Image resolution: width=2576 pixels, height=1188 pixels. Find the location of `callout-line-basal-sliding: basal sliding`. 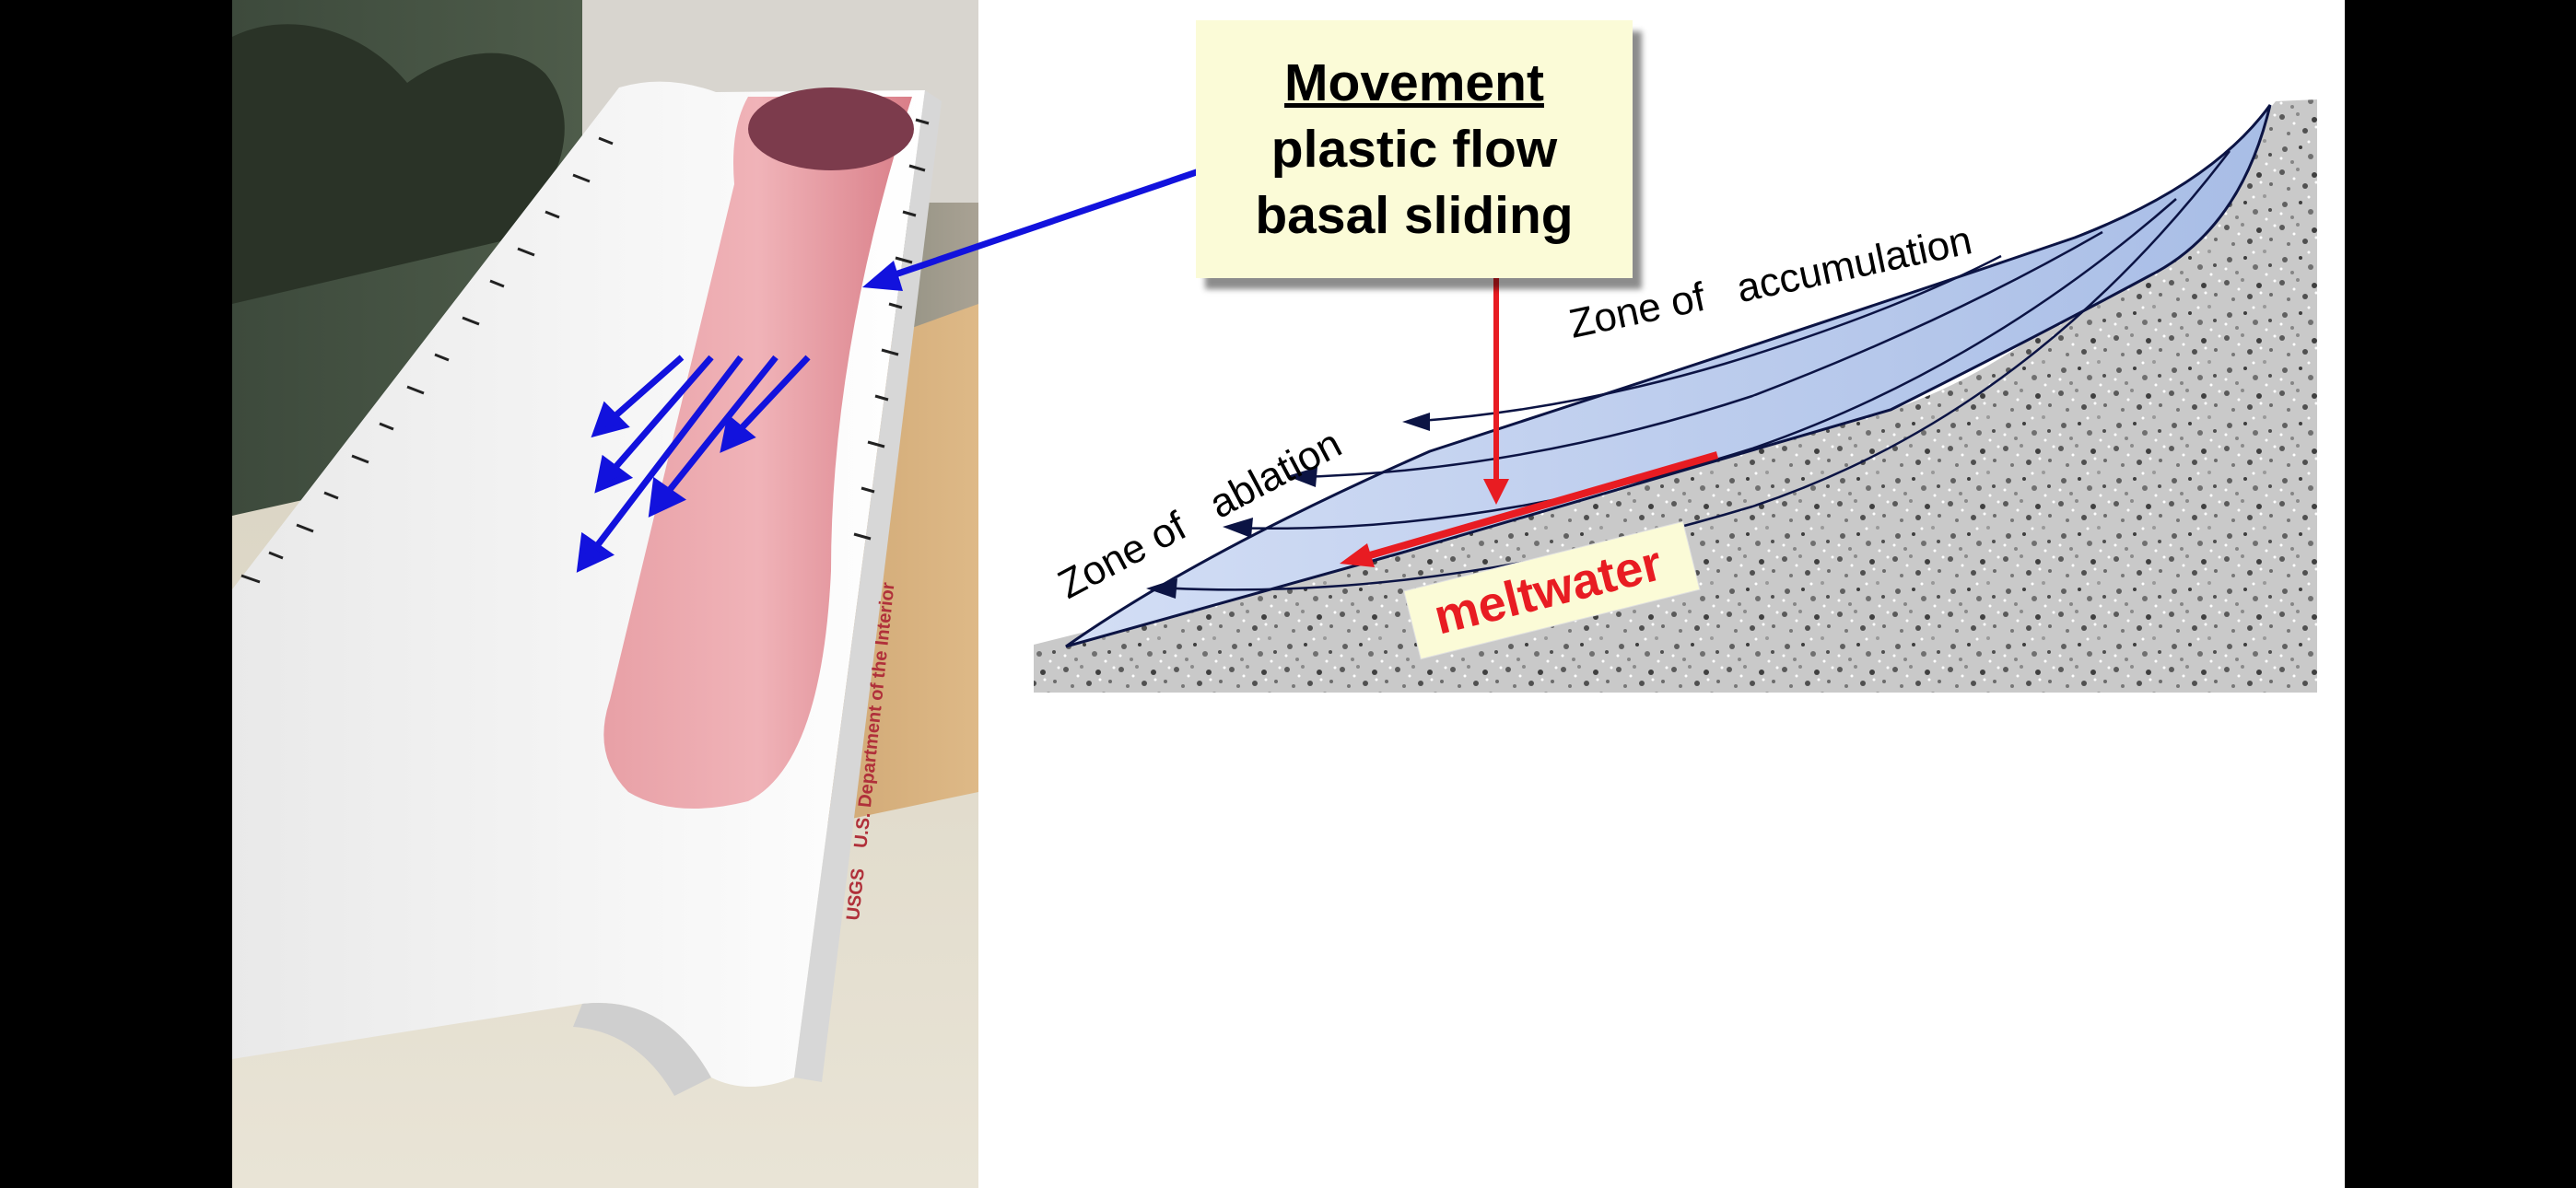

callout-line-basal-sliding: basal sliding is located at coordinates (1414, 215).